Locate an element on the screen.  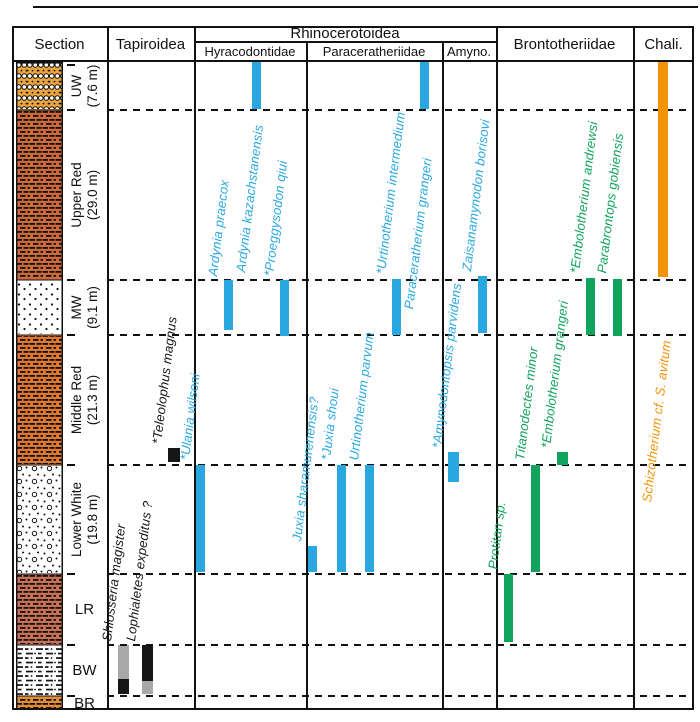
section-label-lr: LR is located at coordinates (84, 609).